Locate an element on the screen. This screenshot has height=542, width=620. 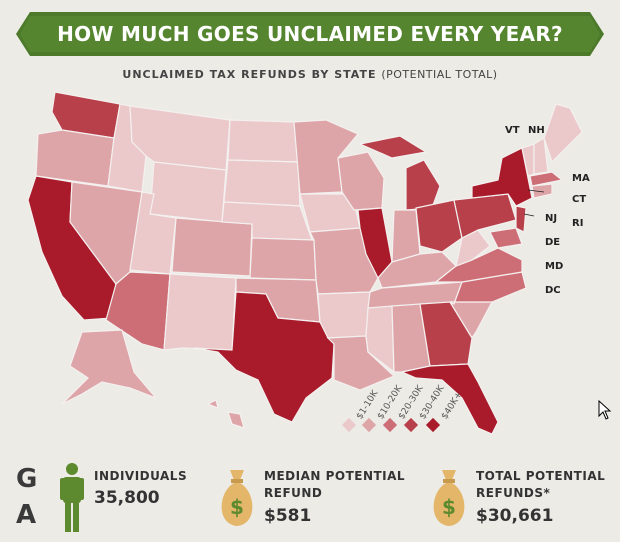
state-kansas is located at coordinates (283, 259).